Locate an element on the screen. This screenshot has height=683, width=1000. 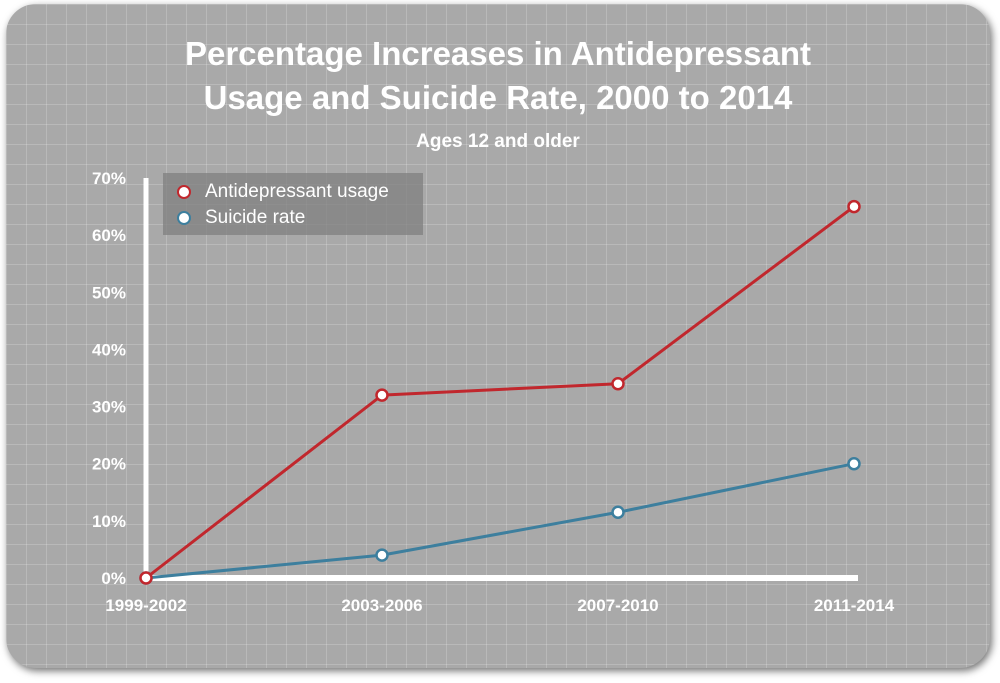
legend-marker-antidepressant is located at coordinates (184, 192).